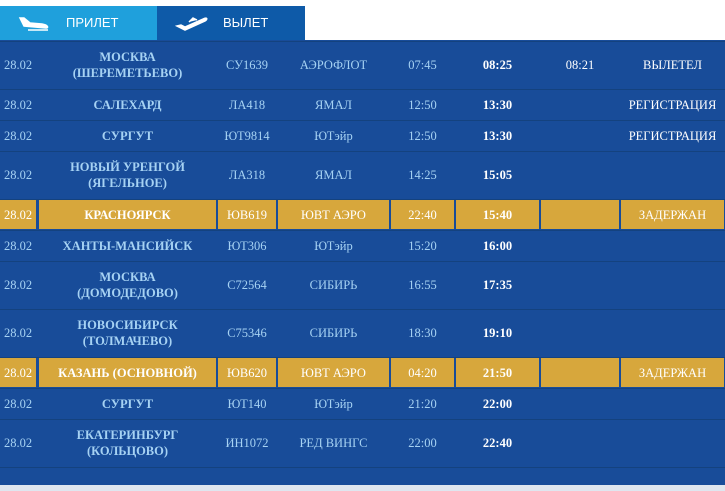 This screenshot has height=491, width=725. I want to click on city-line: (ТОЛМАЧЕВО), so click(127, 341).